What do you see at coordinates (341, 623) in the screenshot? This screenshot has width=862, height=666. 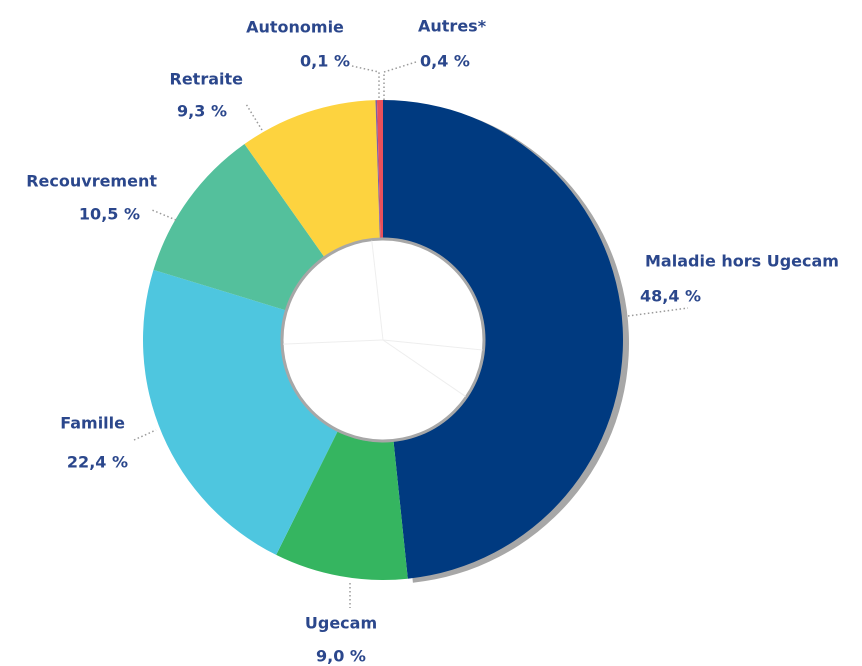 I see `slice-label: Ugecam` at bounding box center [341, 623].